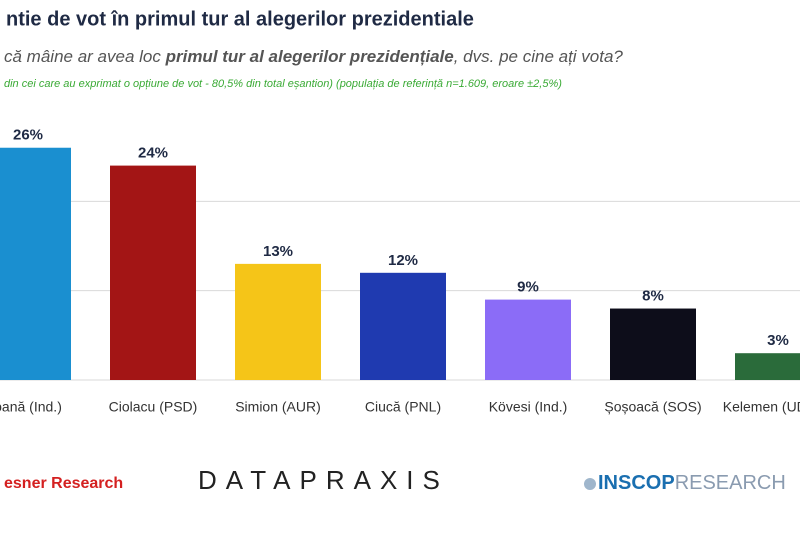 Image resolution: width=800 pixels, height=534 pixels. I want to click on question-part: că mâine ar avea loc, so click(85, 56).